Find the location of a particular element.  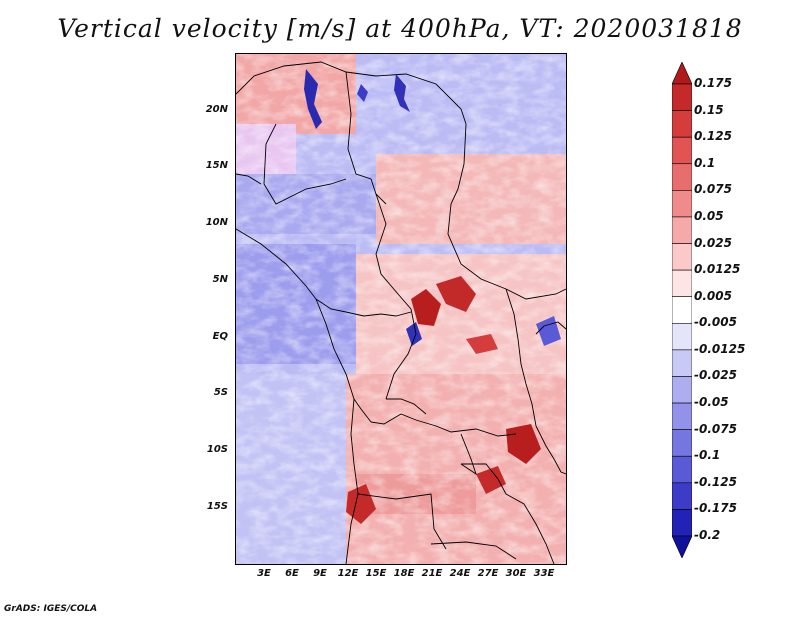

lon-label-6e: 6E is located at coordinates (292, 573).